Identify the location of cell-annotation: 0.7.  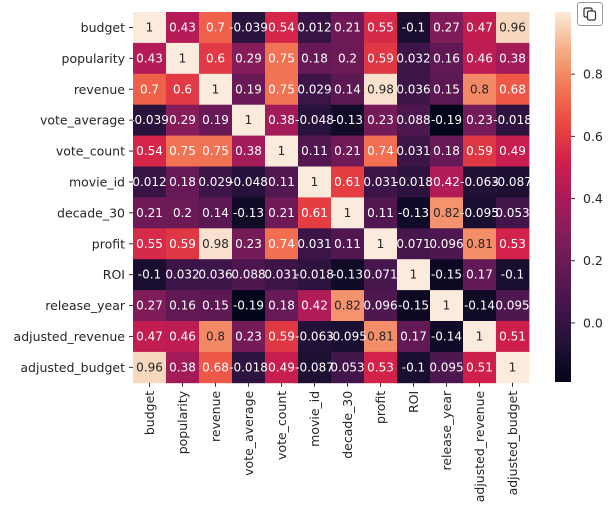
(149, 89).